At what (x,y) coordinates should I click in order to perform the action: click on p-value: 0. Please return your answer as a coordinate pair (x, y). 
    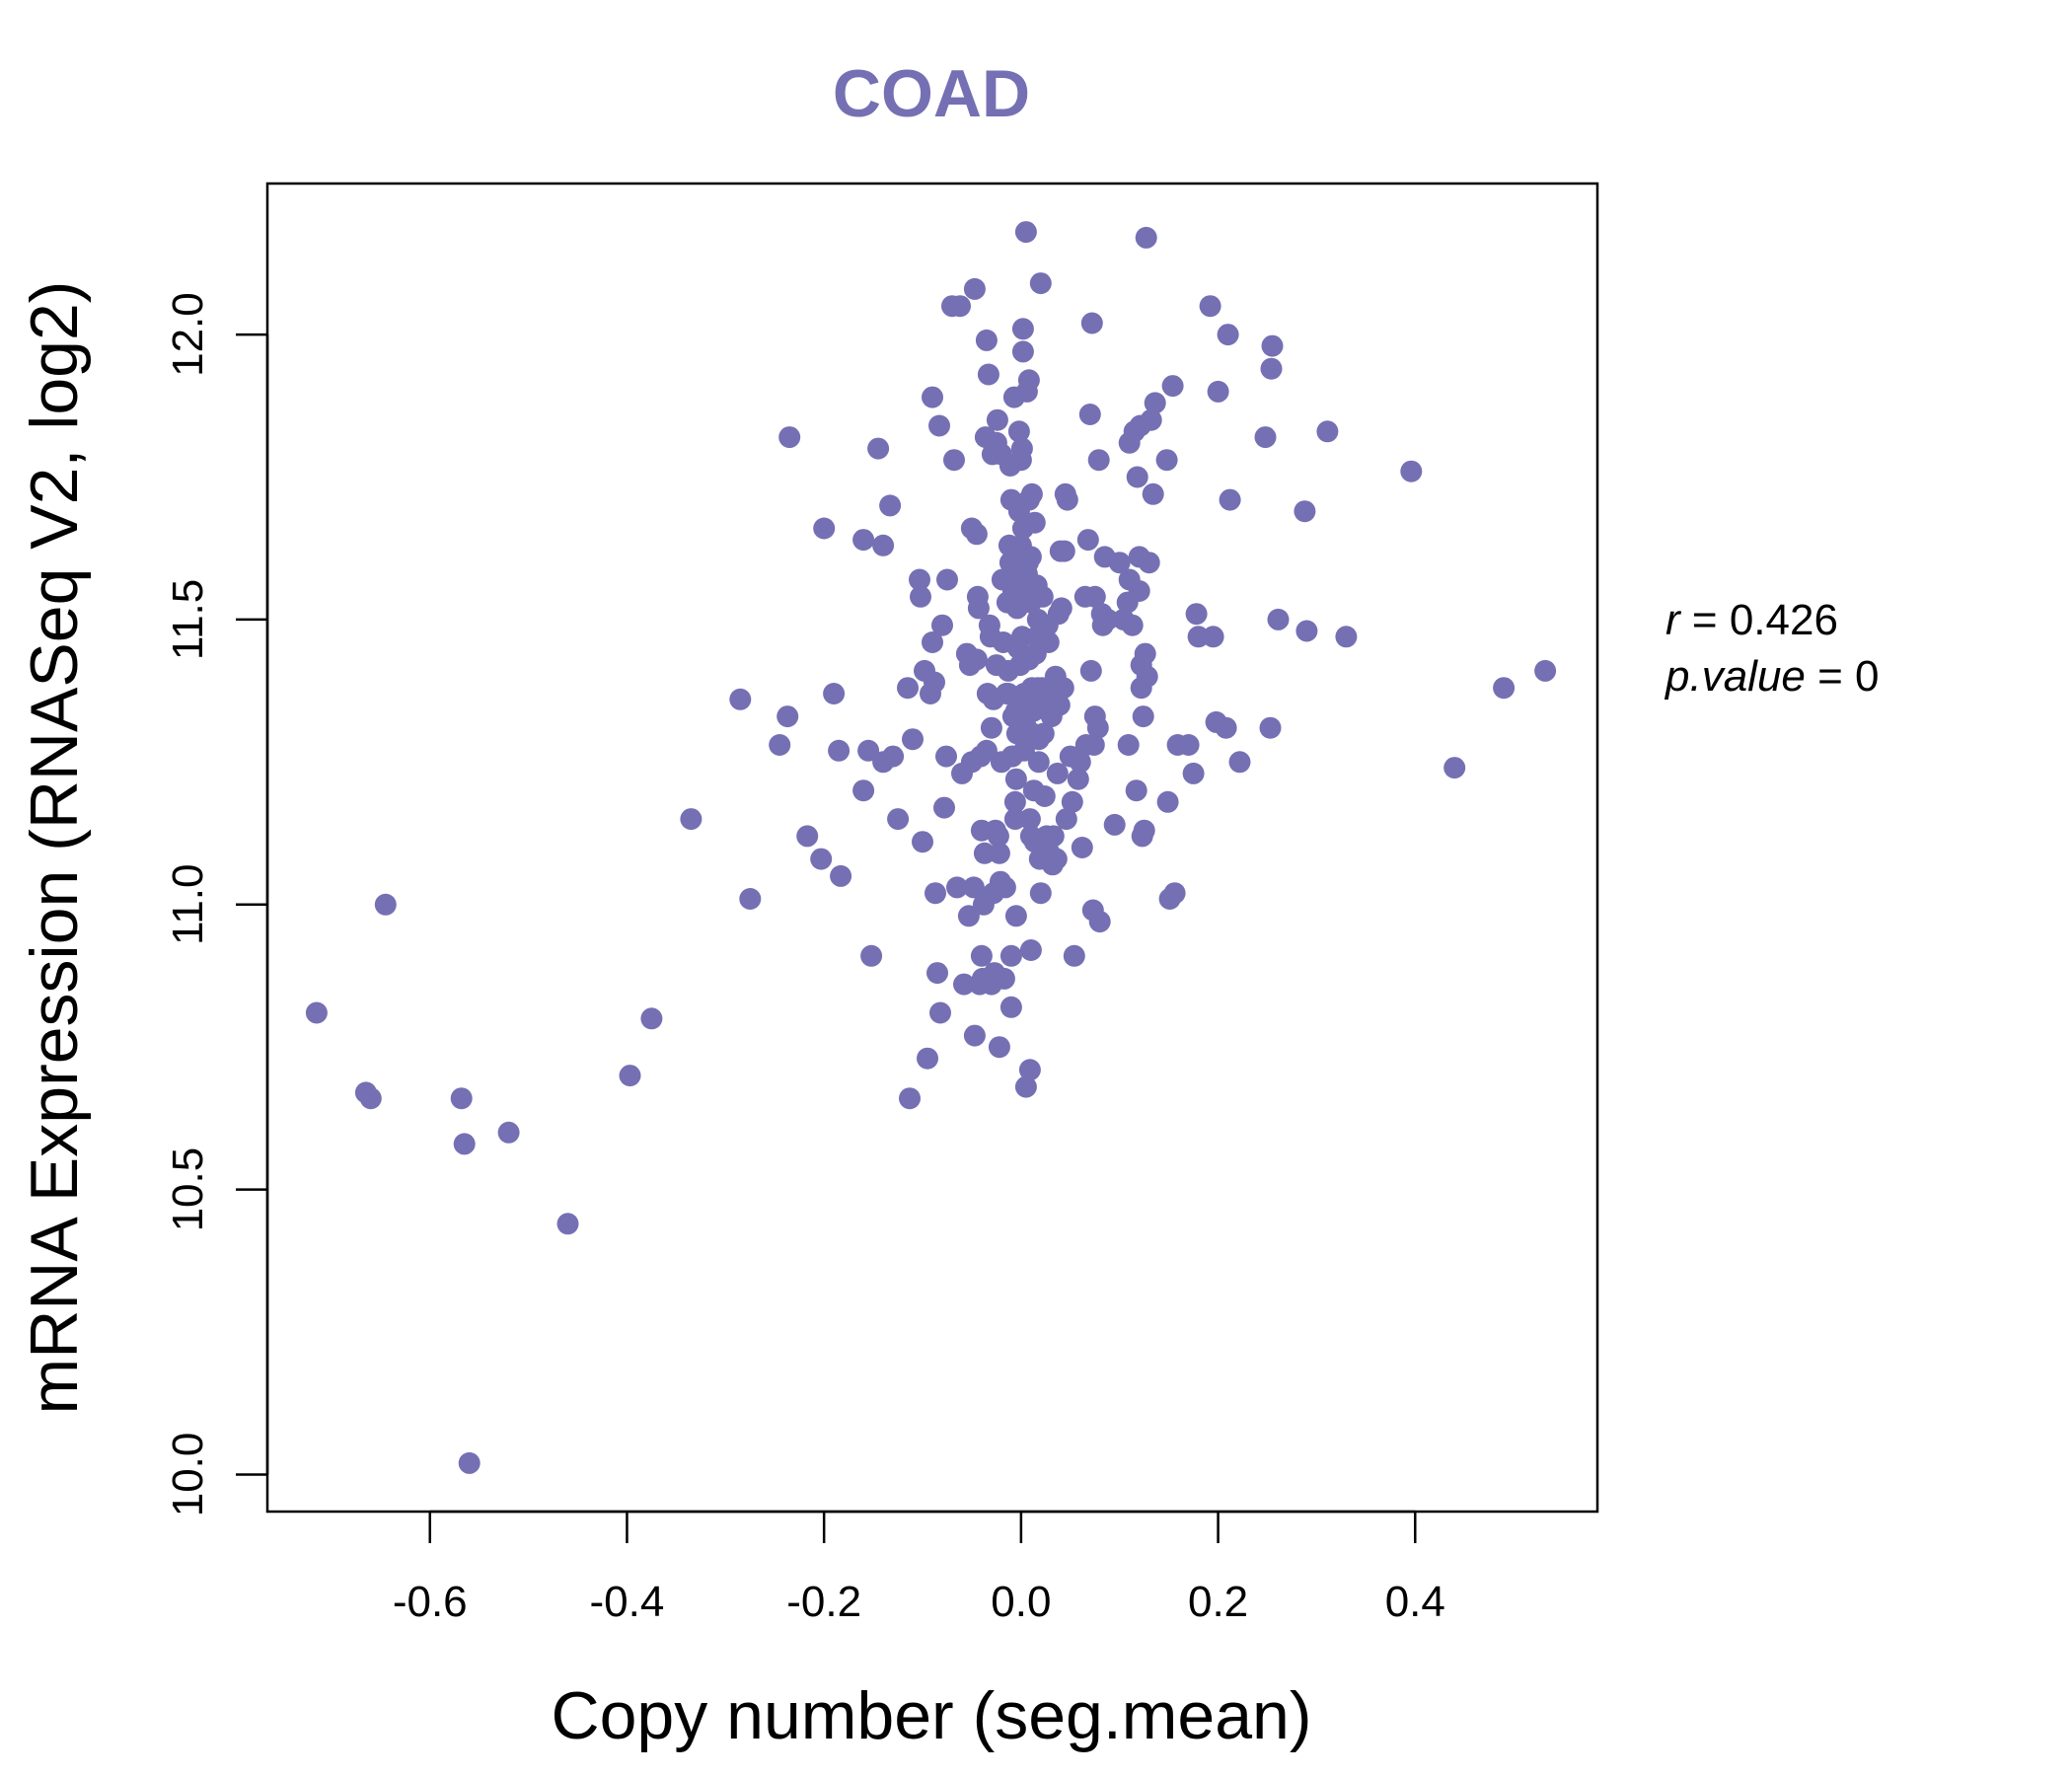
    Looking at the image, I should click on (1867, 677).